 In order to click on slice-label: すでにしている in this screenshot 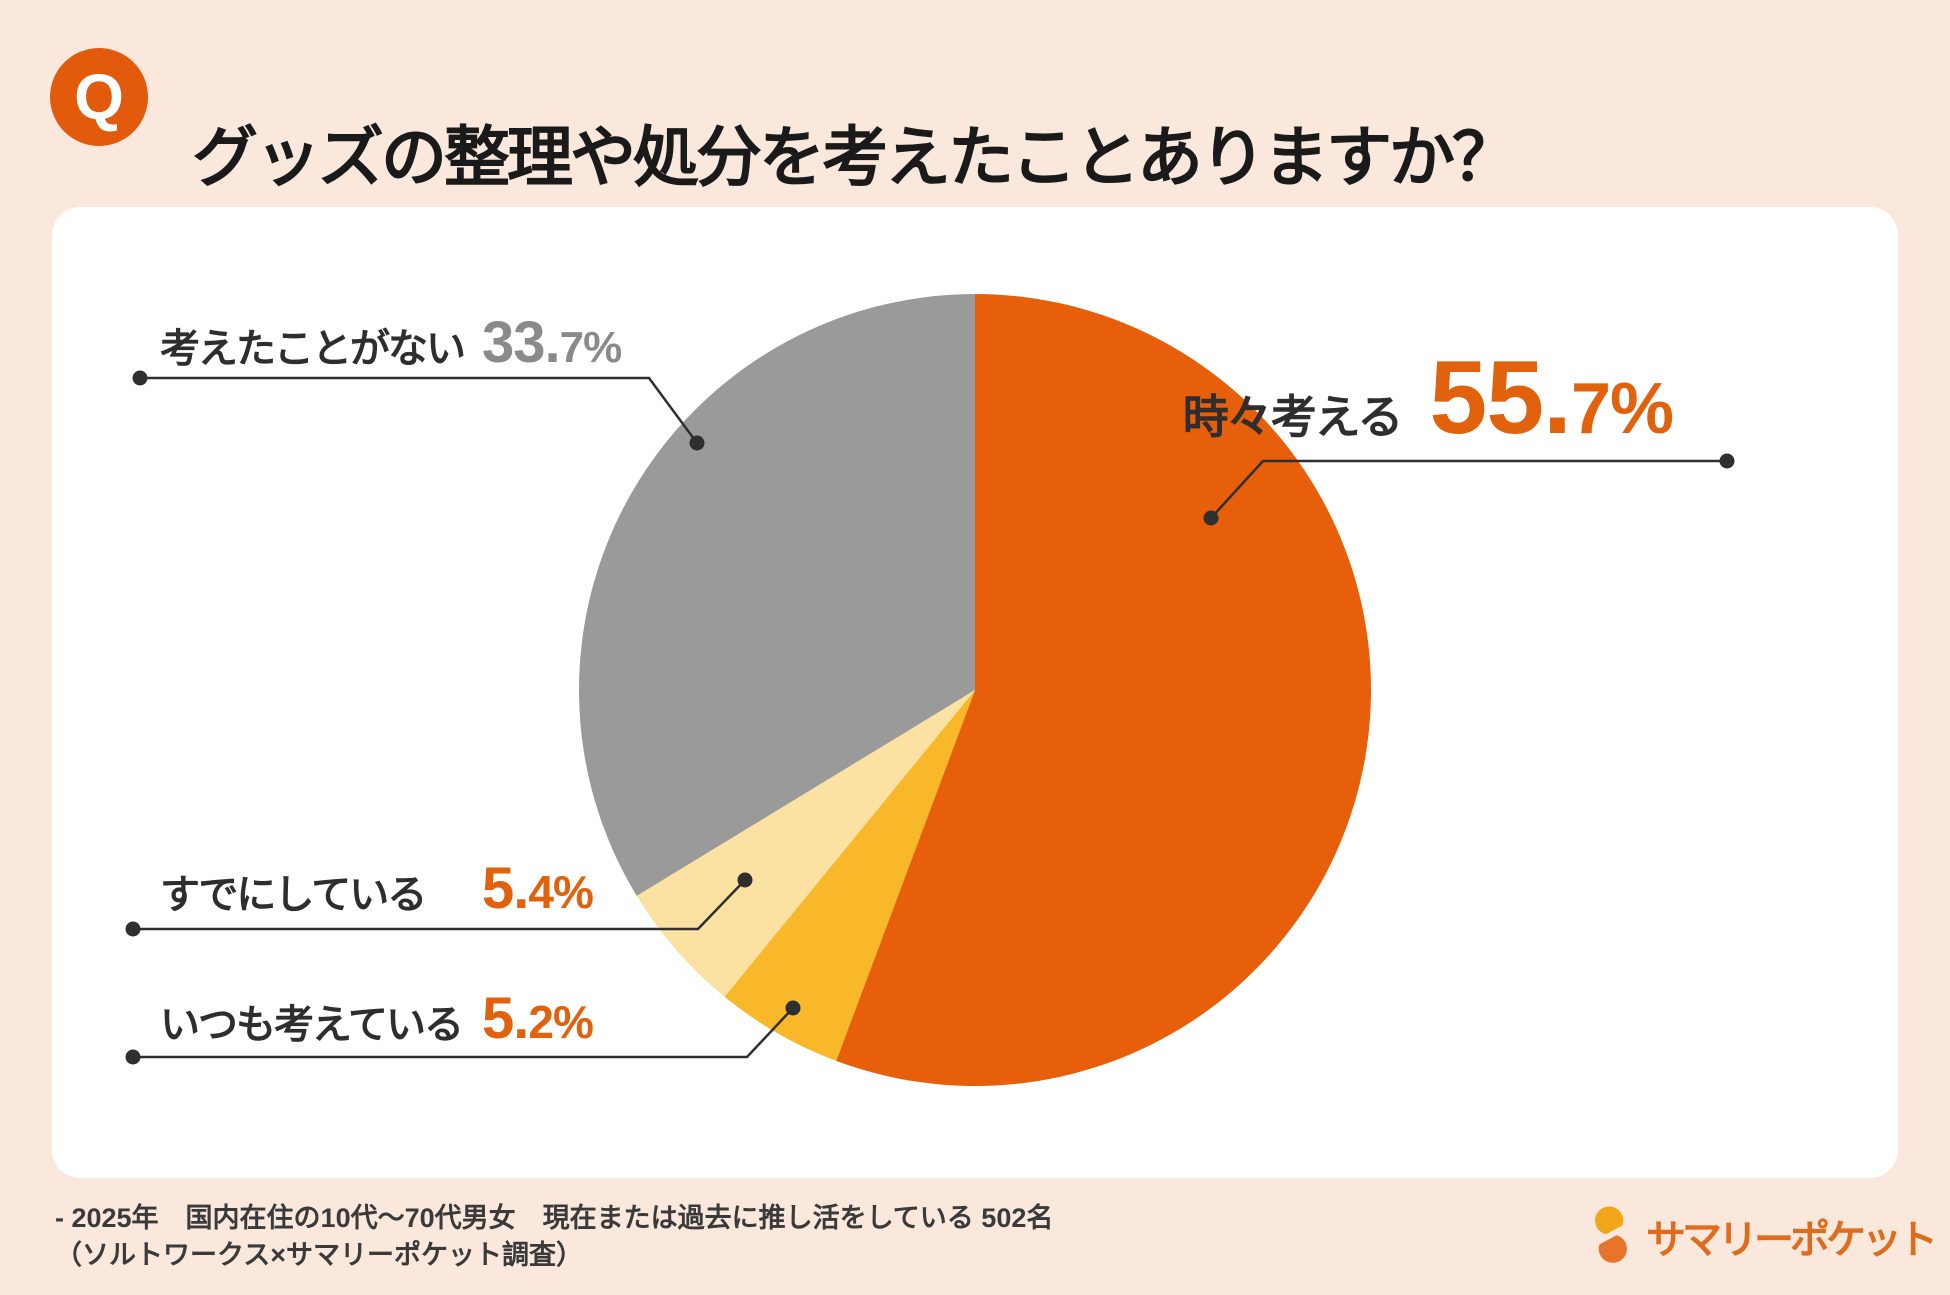, I will do `click(293, 895)`.